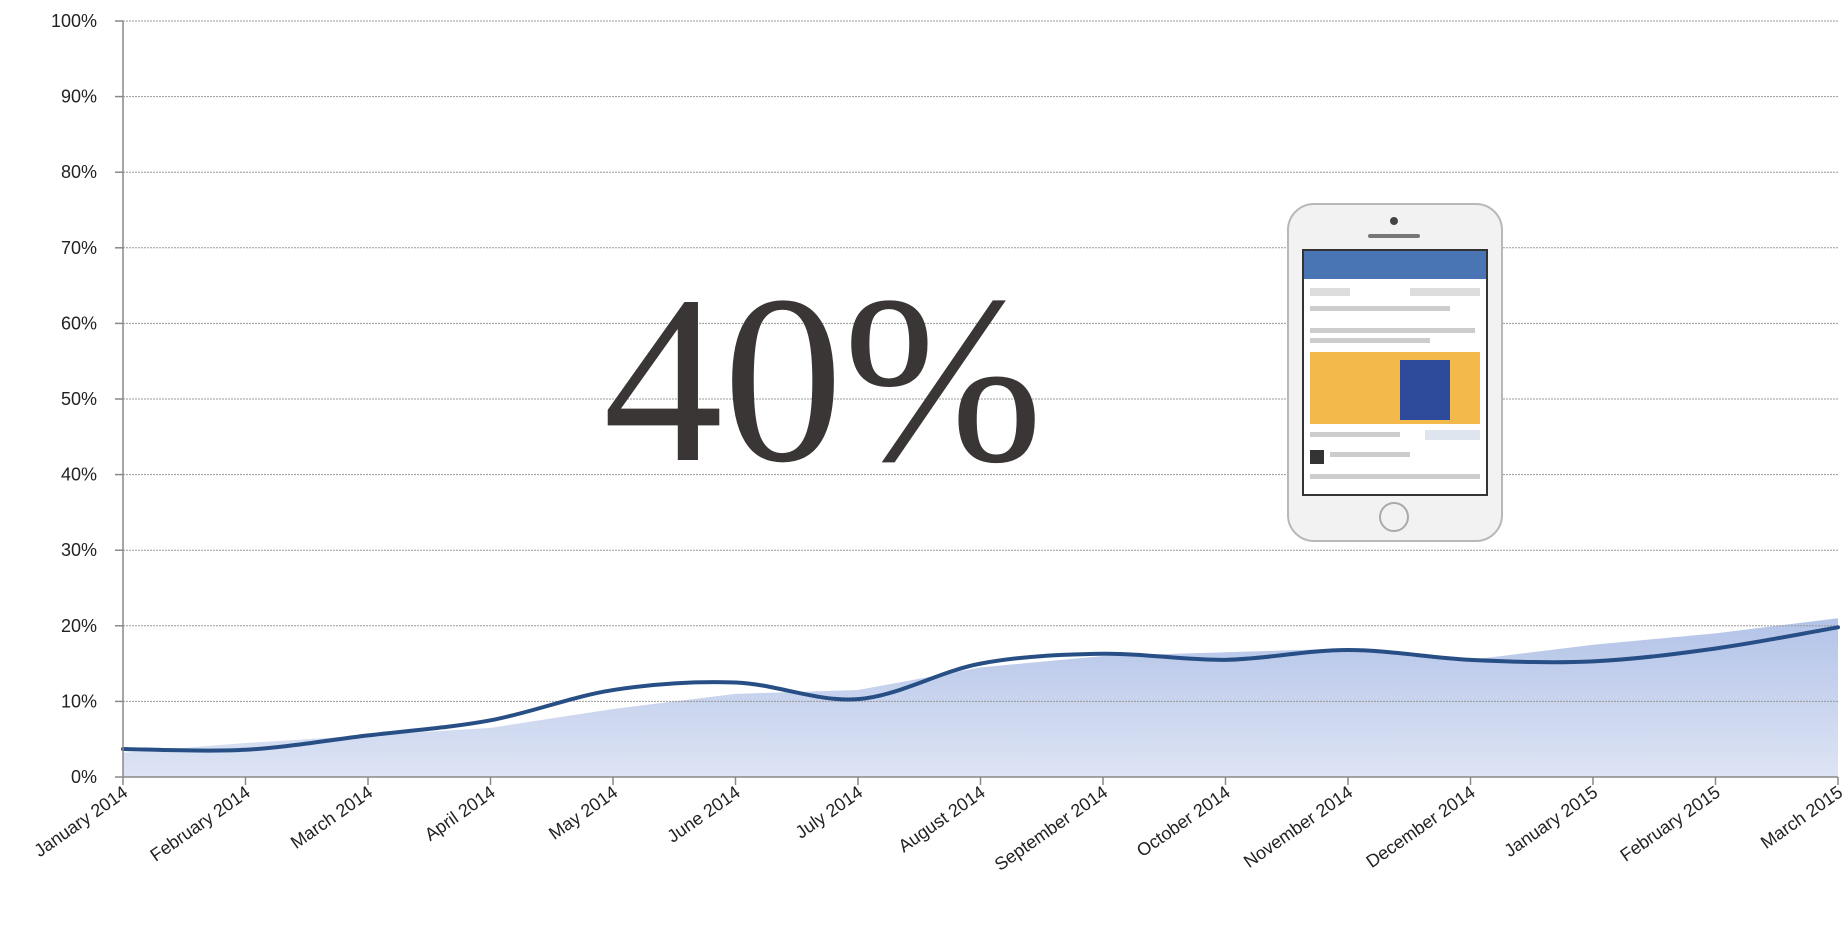 The width and height of the screenshot is (1844, 930). Describe the element at coordinates (79, 550) in the screenshot. I see `y-tick-label: 30%` at that location.